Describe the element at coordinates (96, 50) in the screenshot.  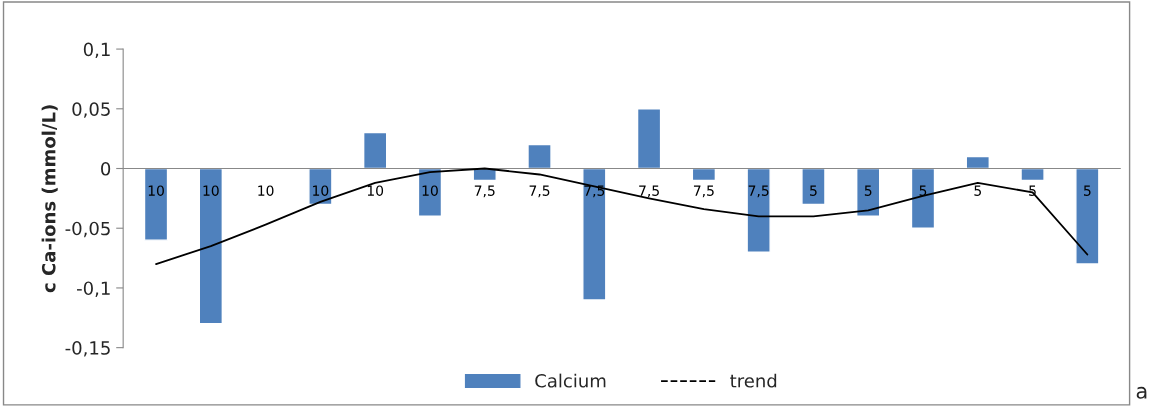
I see `y-tick-label: 0,1` at that location.